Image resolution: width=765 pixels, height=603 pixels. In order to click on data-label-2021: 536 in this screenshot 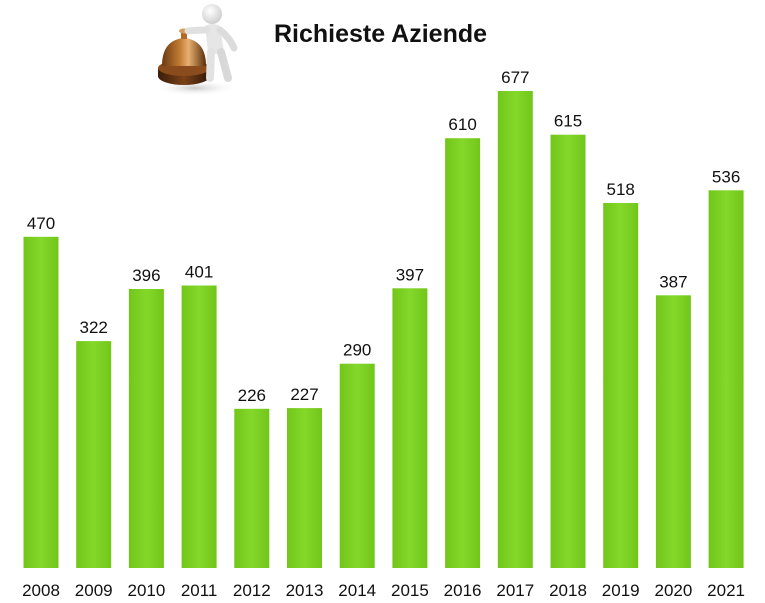, I will do `click(726, 176)`.